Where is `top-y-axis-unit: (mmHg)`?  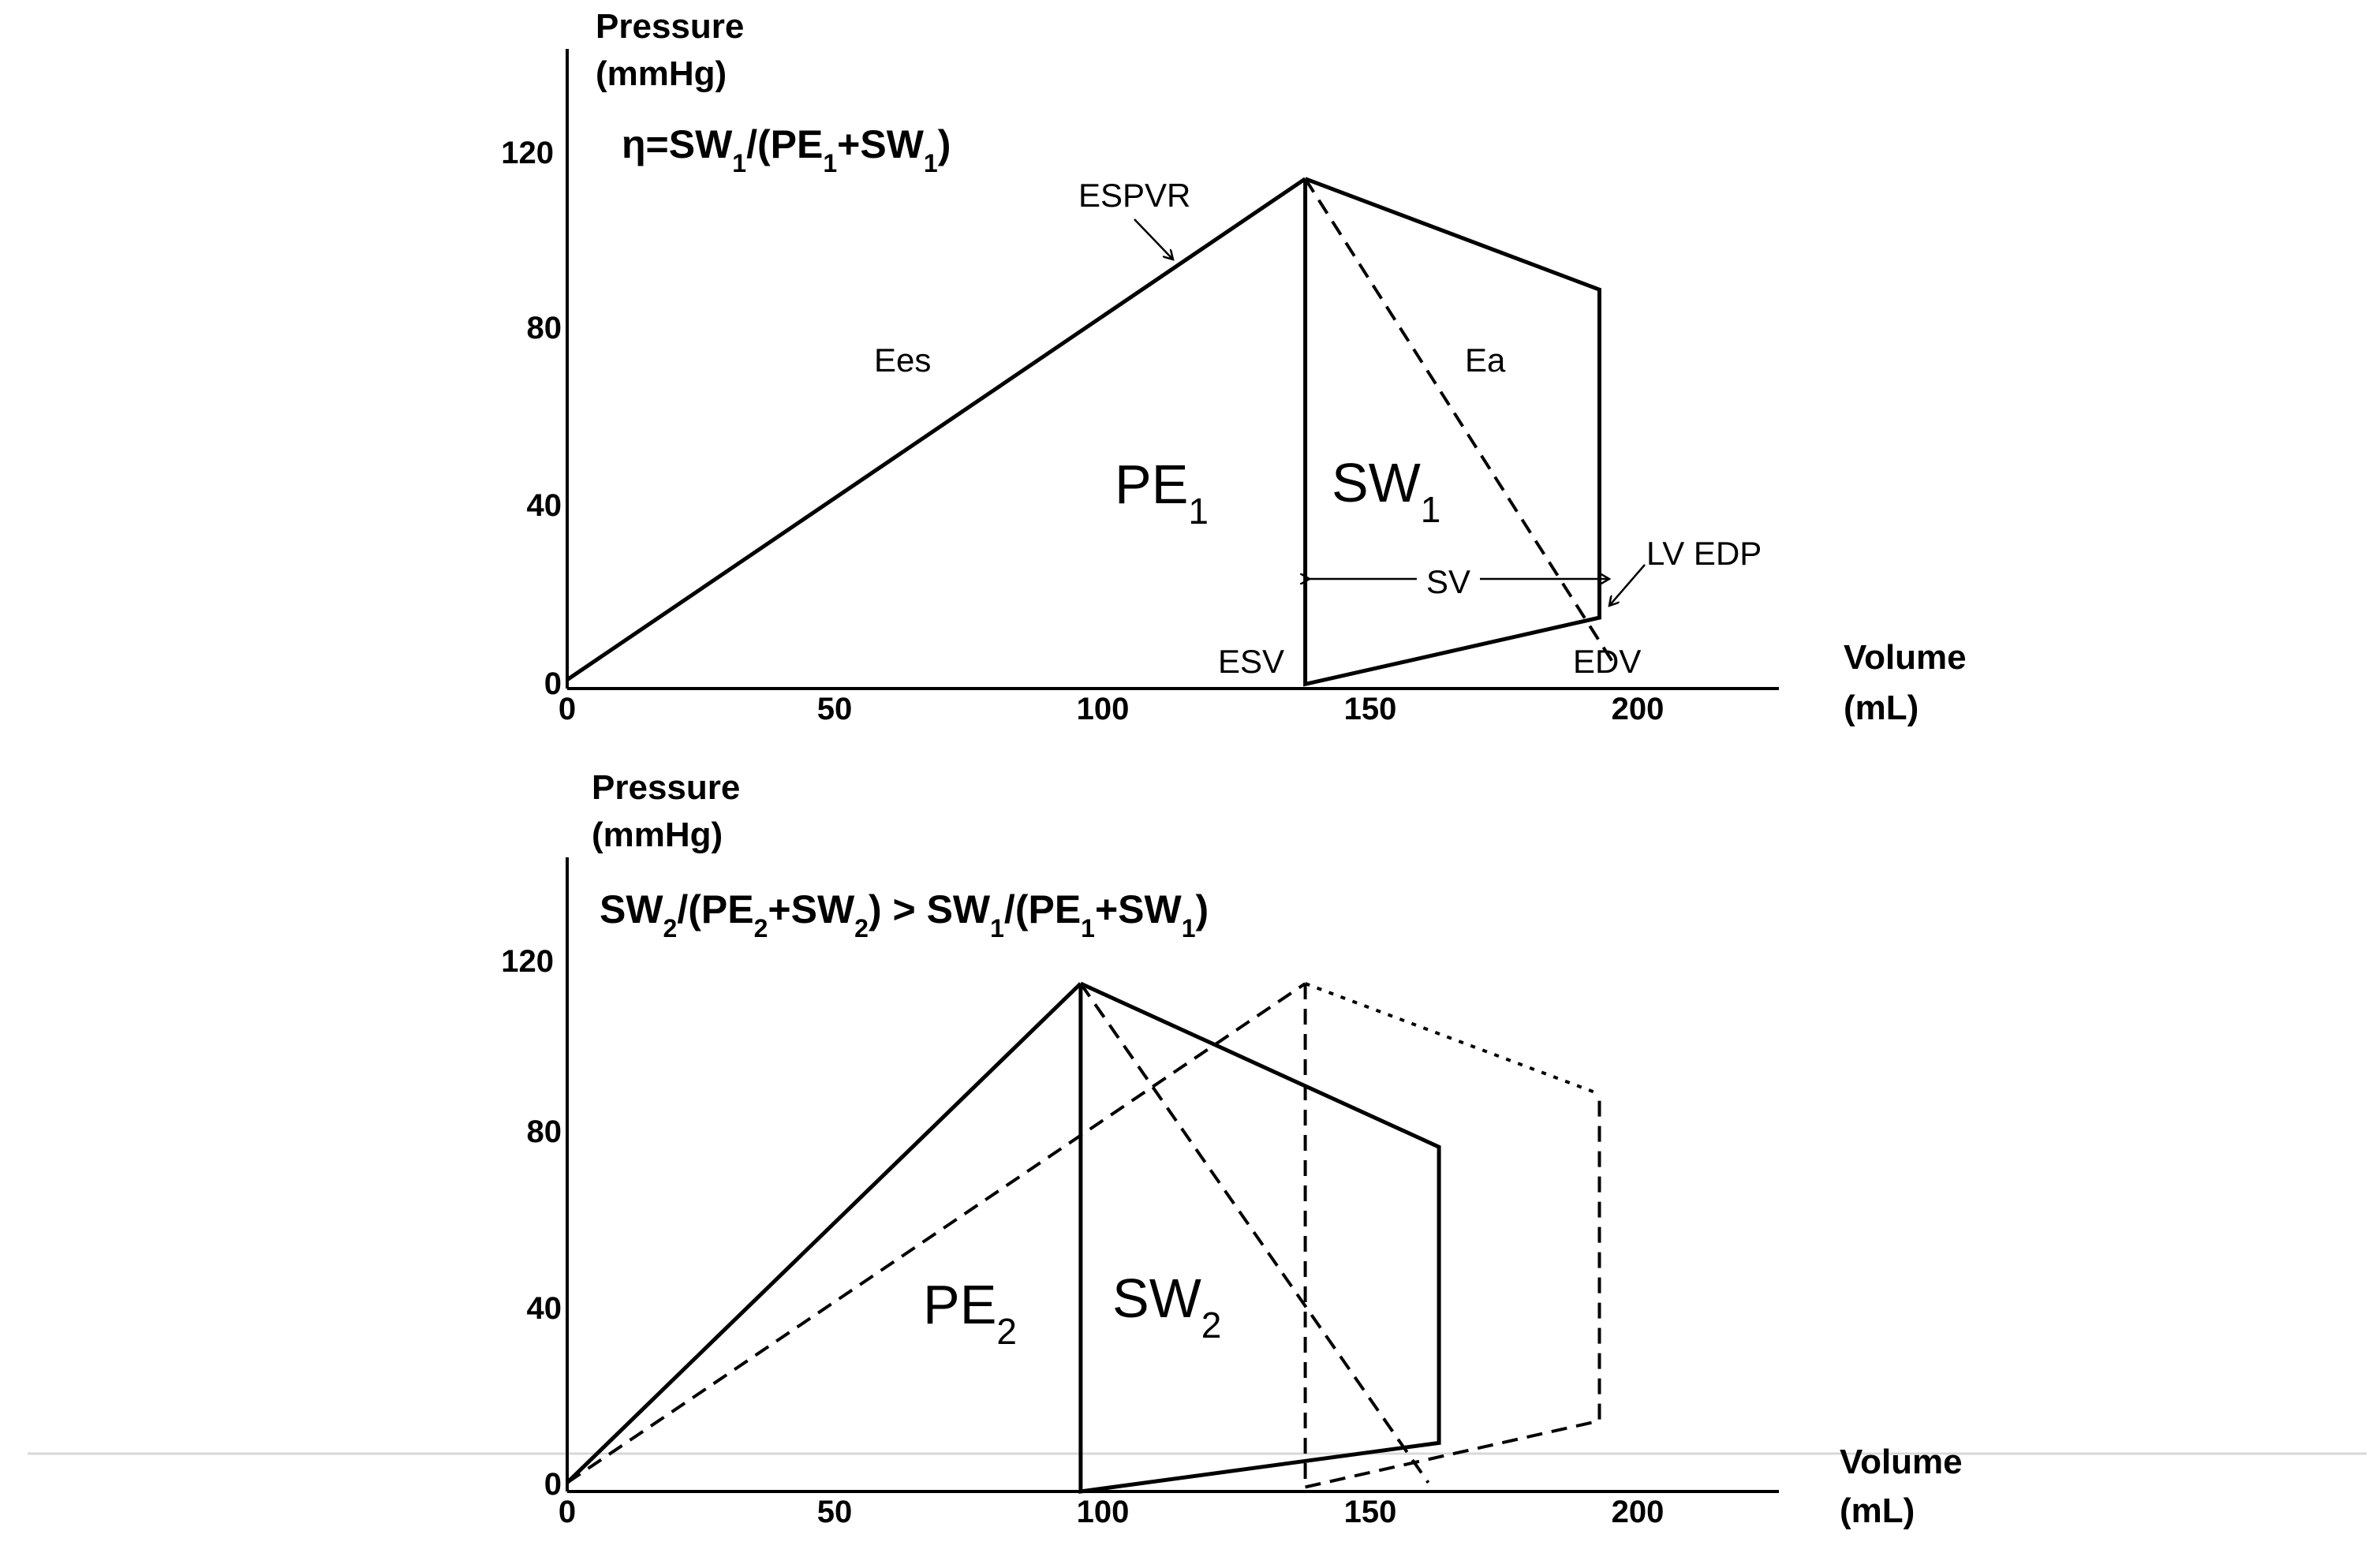 top-y-axis-unit: (mmHg) is located at coordinates (661, 73).